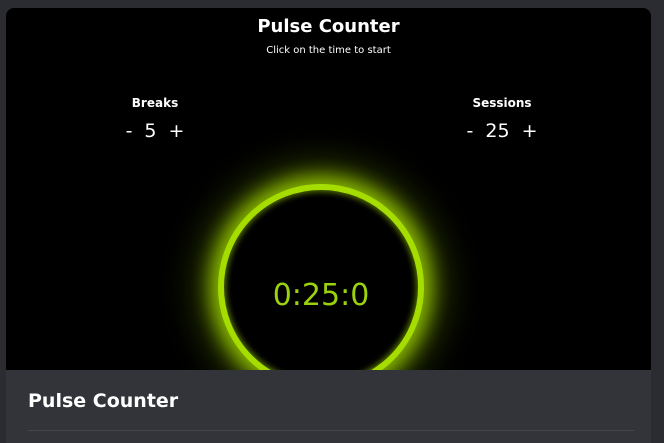 Image resolution: width=664 pixels, height=443 pixels. I want to click on breaks-stepper: - 5 +, so click(155, 131).